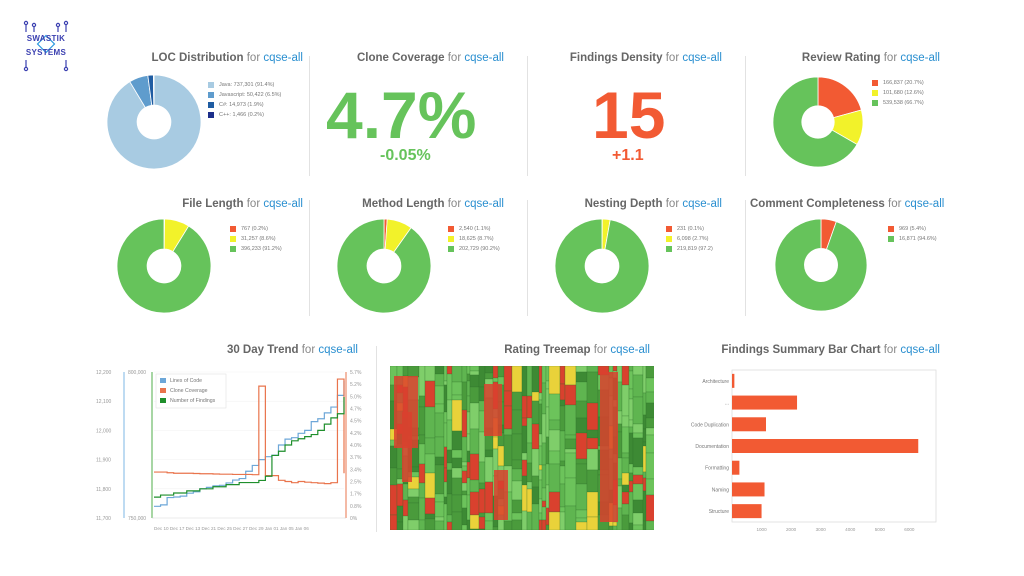 This screenshot has height=576, width=1024. What do you see at coordinates (189, 391) in the screenshot?
I see `legend-label: Clone Coverage` at bounding box center [189, 391].